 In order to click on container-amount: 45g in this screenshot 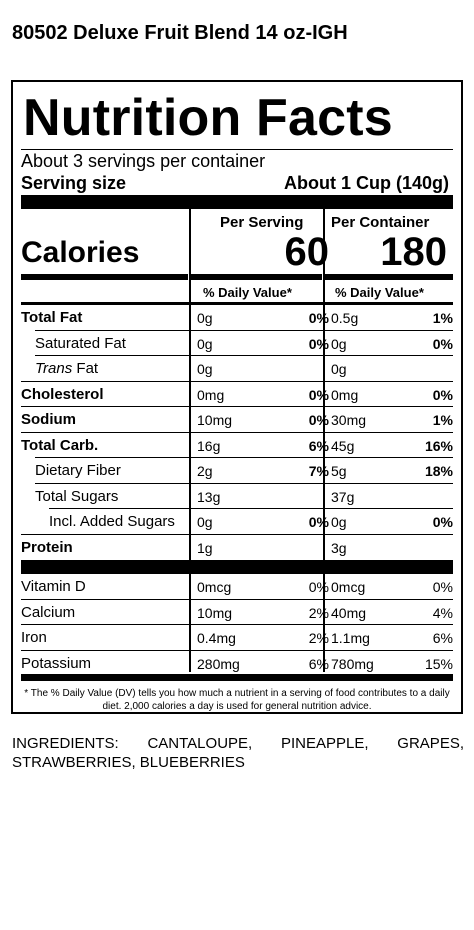, I will do `click(343, 445)`.